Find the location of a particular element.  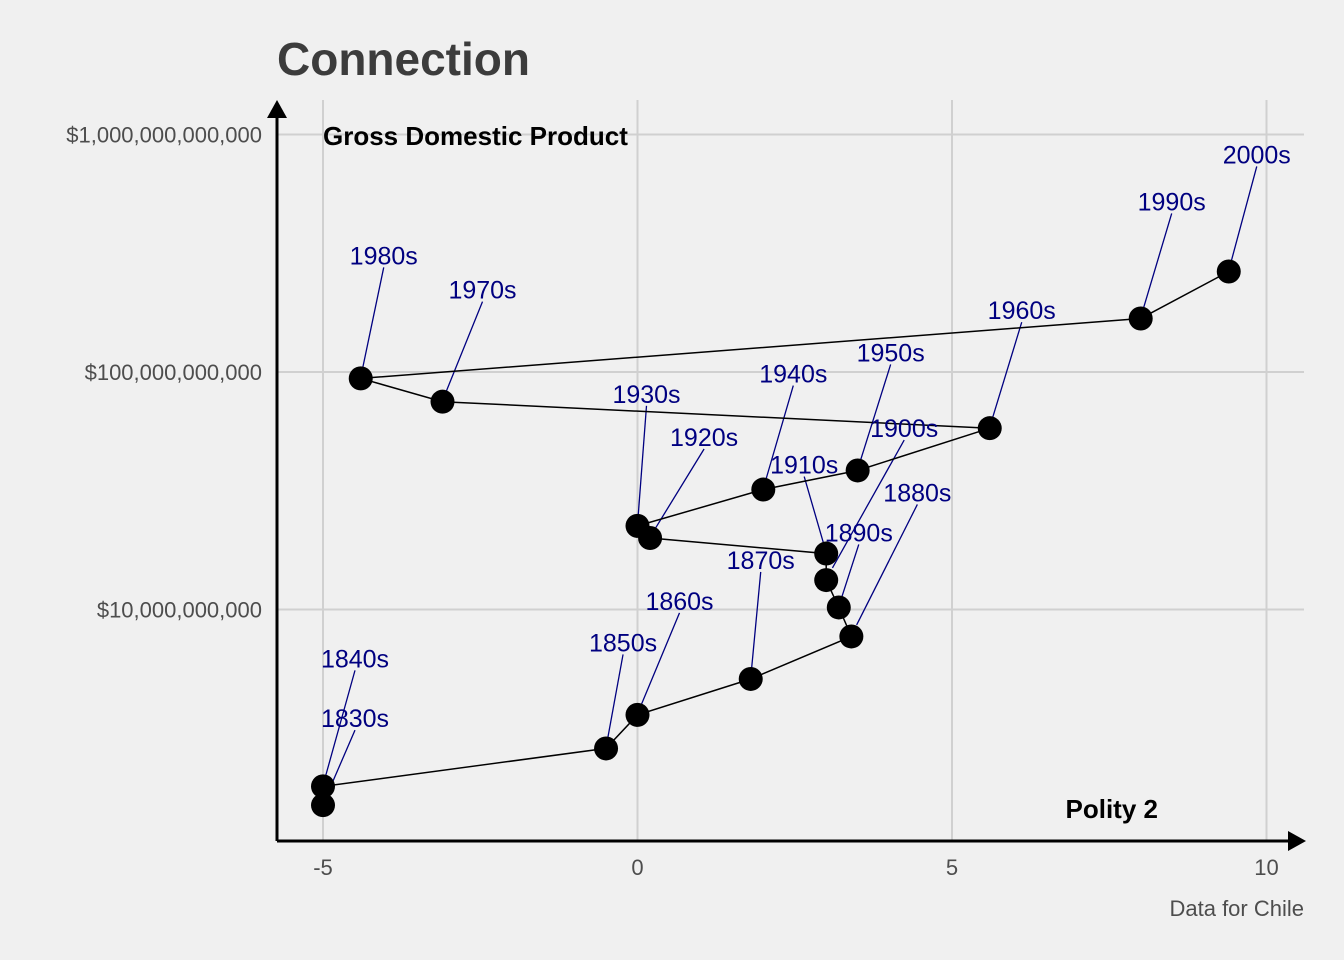

x-tick-label: 10 is located at coordinates (1266, 867).